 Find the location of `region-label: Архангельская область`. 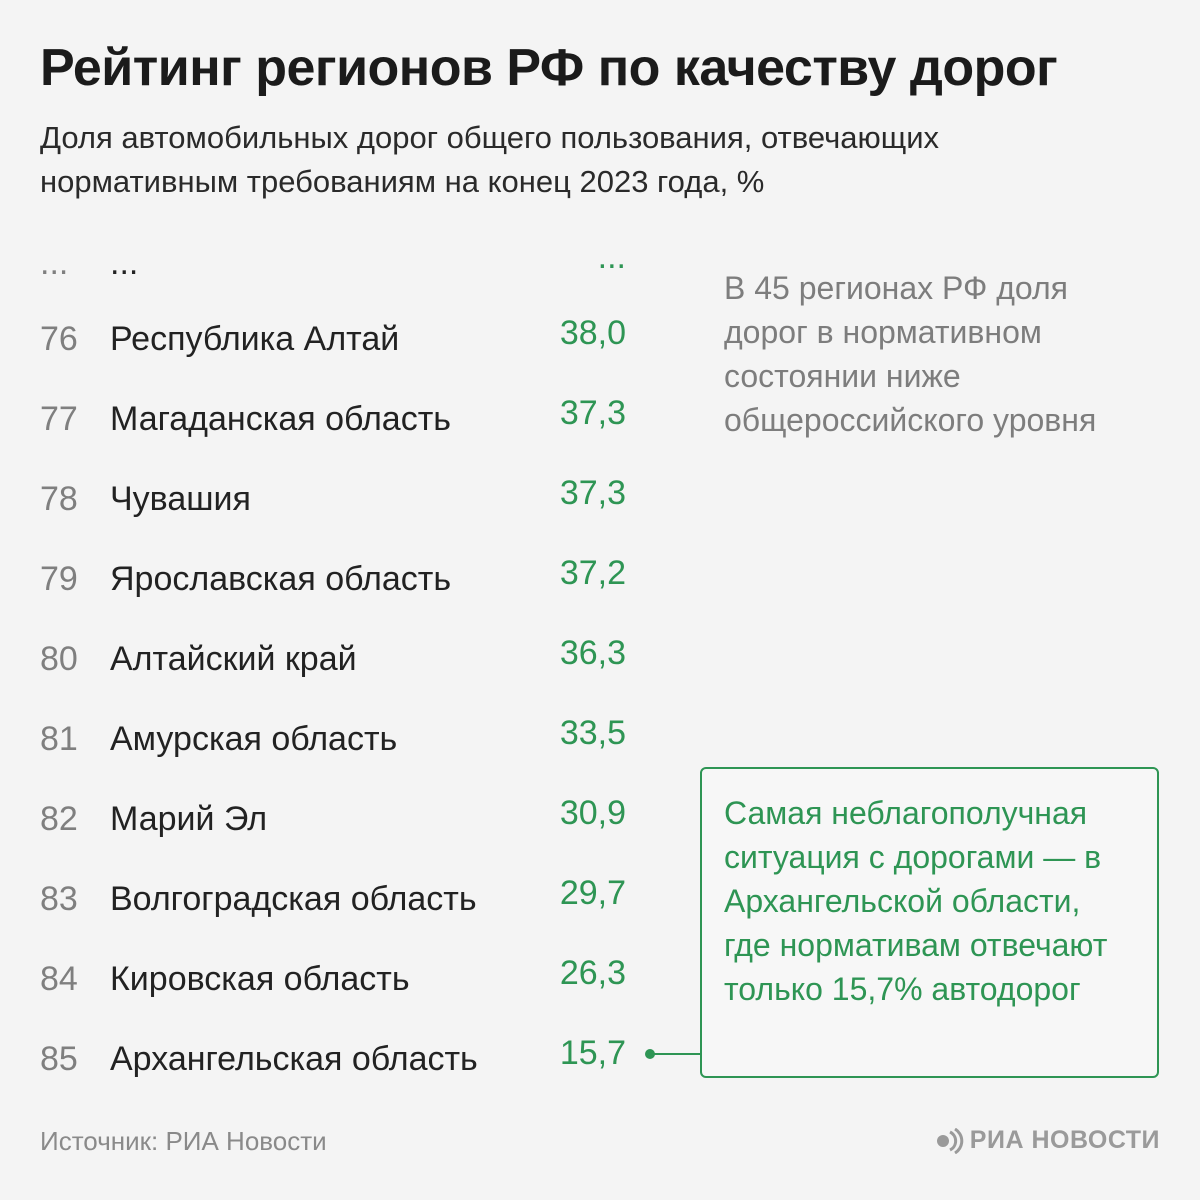

region-label: Архангельская область is located at coordinates (294, 1059).